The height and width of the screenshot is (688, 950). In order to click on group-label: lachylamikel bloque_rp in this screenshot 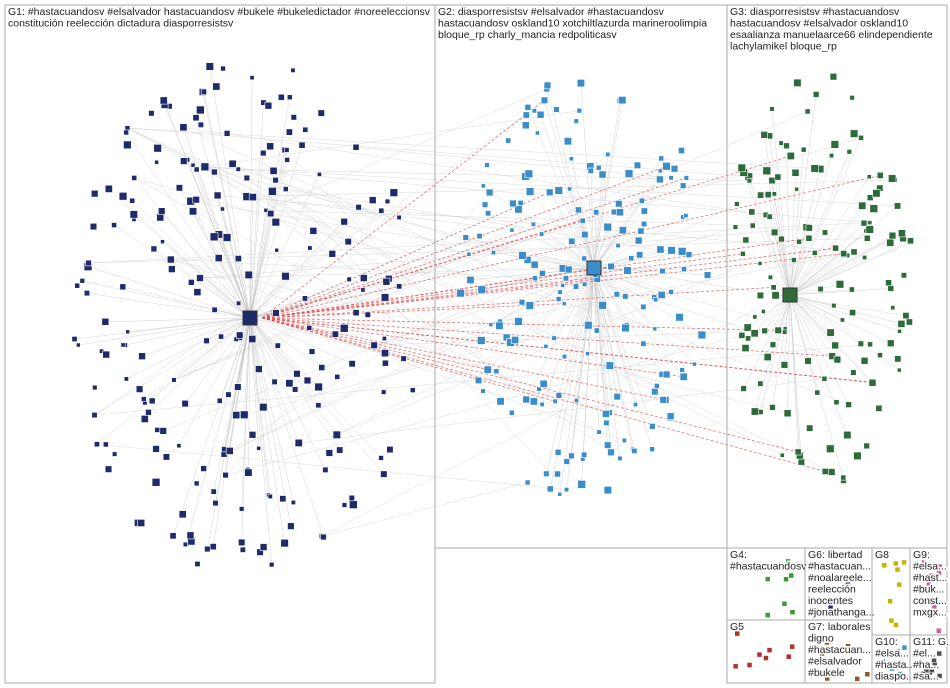, I will do `click(783, 47)`.